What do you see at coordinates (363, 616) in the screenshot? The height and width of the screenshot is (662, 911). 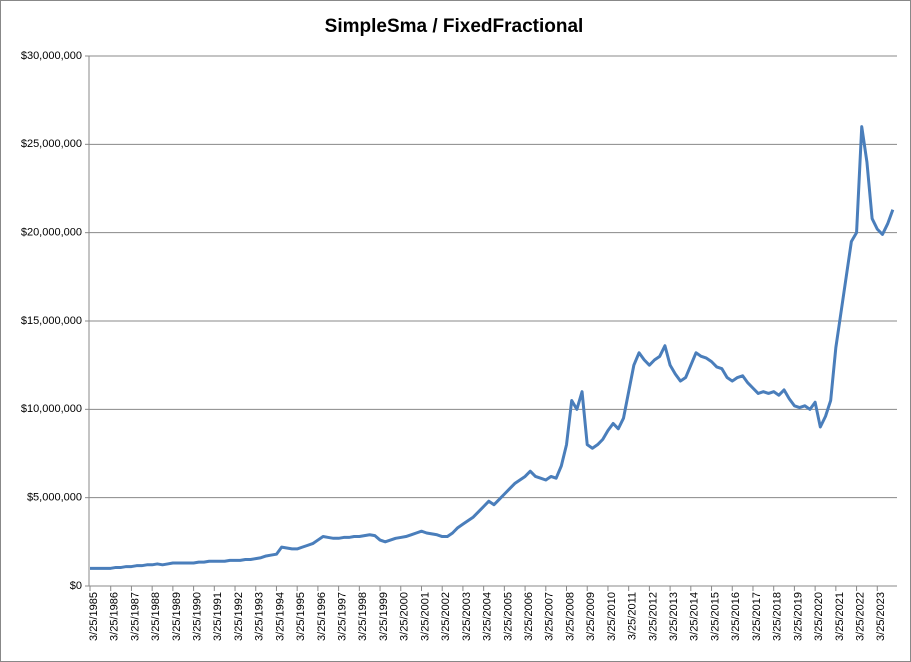 I see `x-tick-label: 3/25/1998` at bounding box center [363, 616].